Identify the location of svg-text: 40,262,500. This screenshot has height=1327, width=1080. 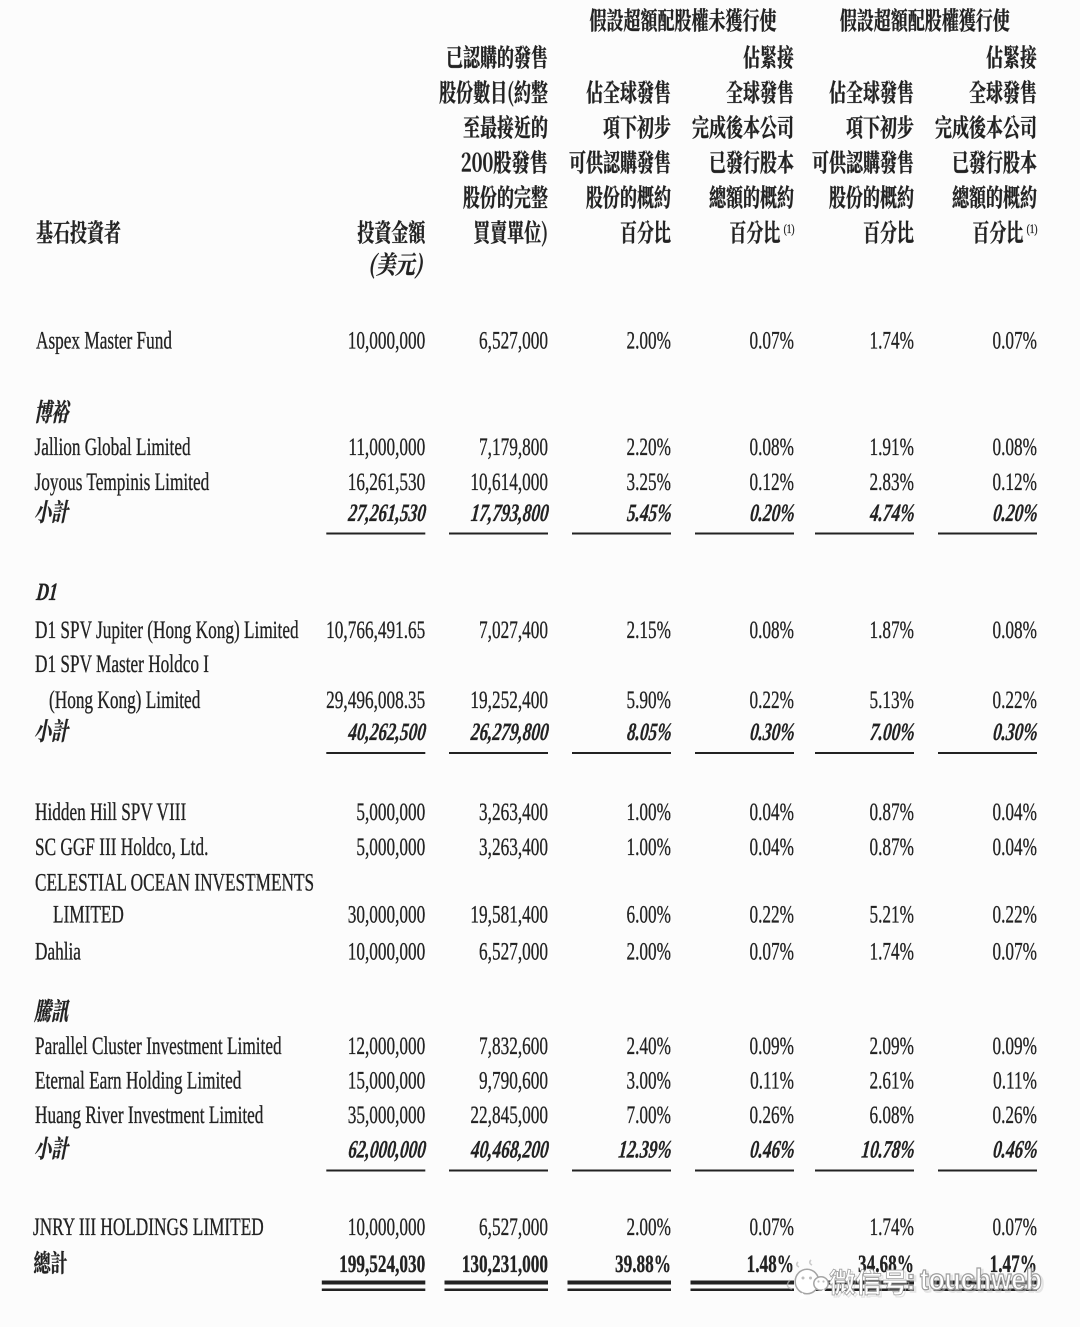
(386, 732).